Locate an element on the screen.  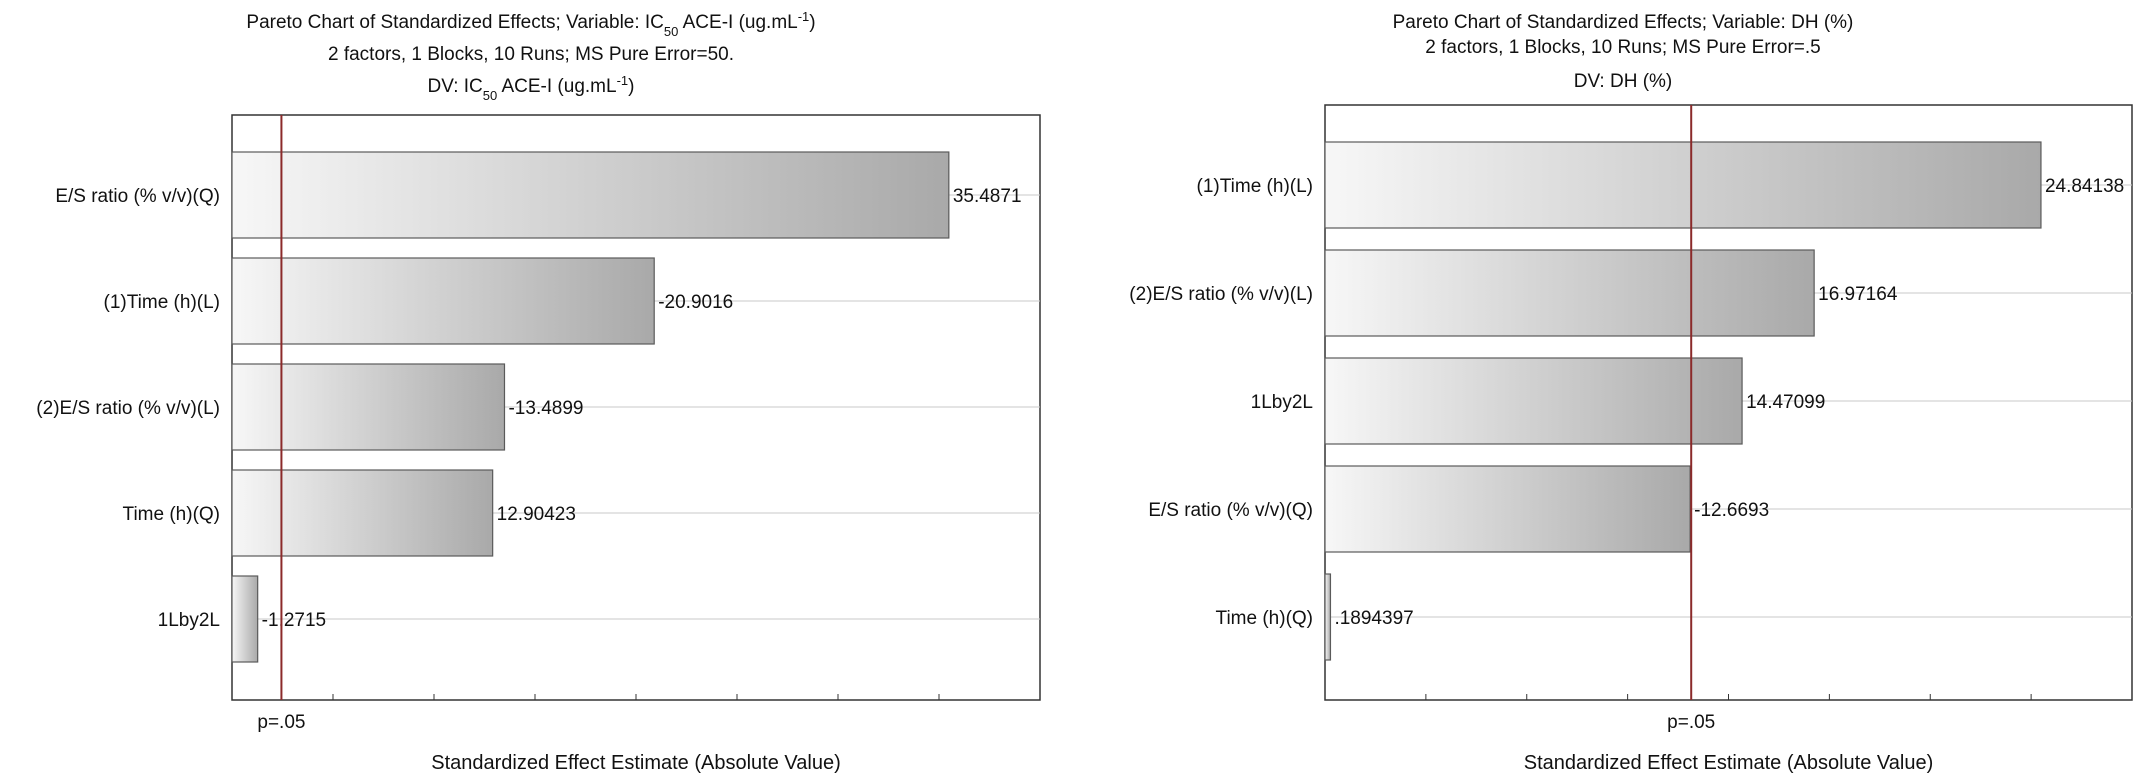
chart-title-line-3: DV: DH (%) is located at coordinates (1623, 81).